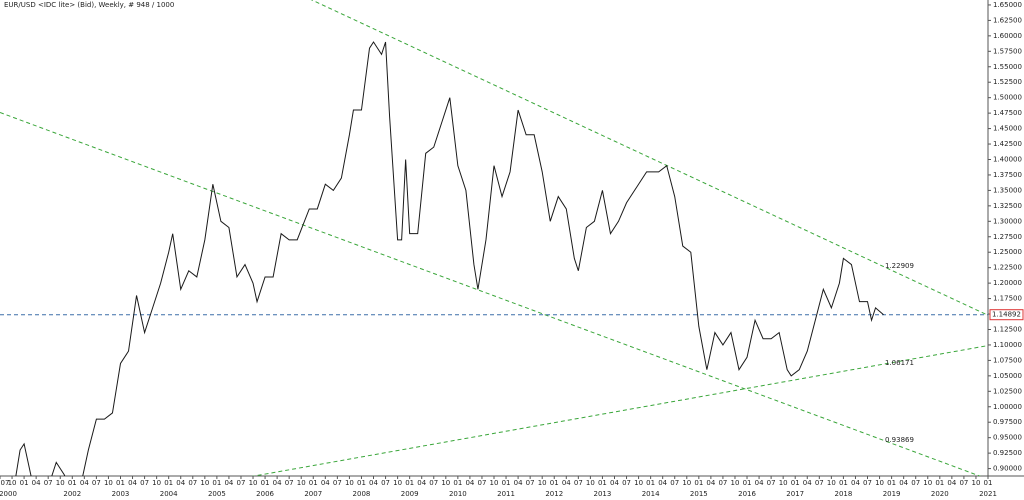 The height and width of the screenshot is (500, 1024). Describe the element at coordinates (313, 494) in the screenshot. I see `year-label: 2007` at that location.